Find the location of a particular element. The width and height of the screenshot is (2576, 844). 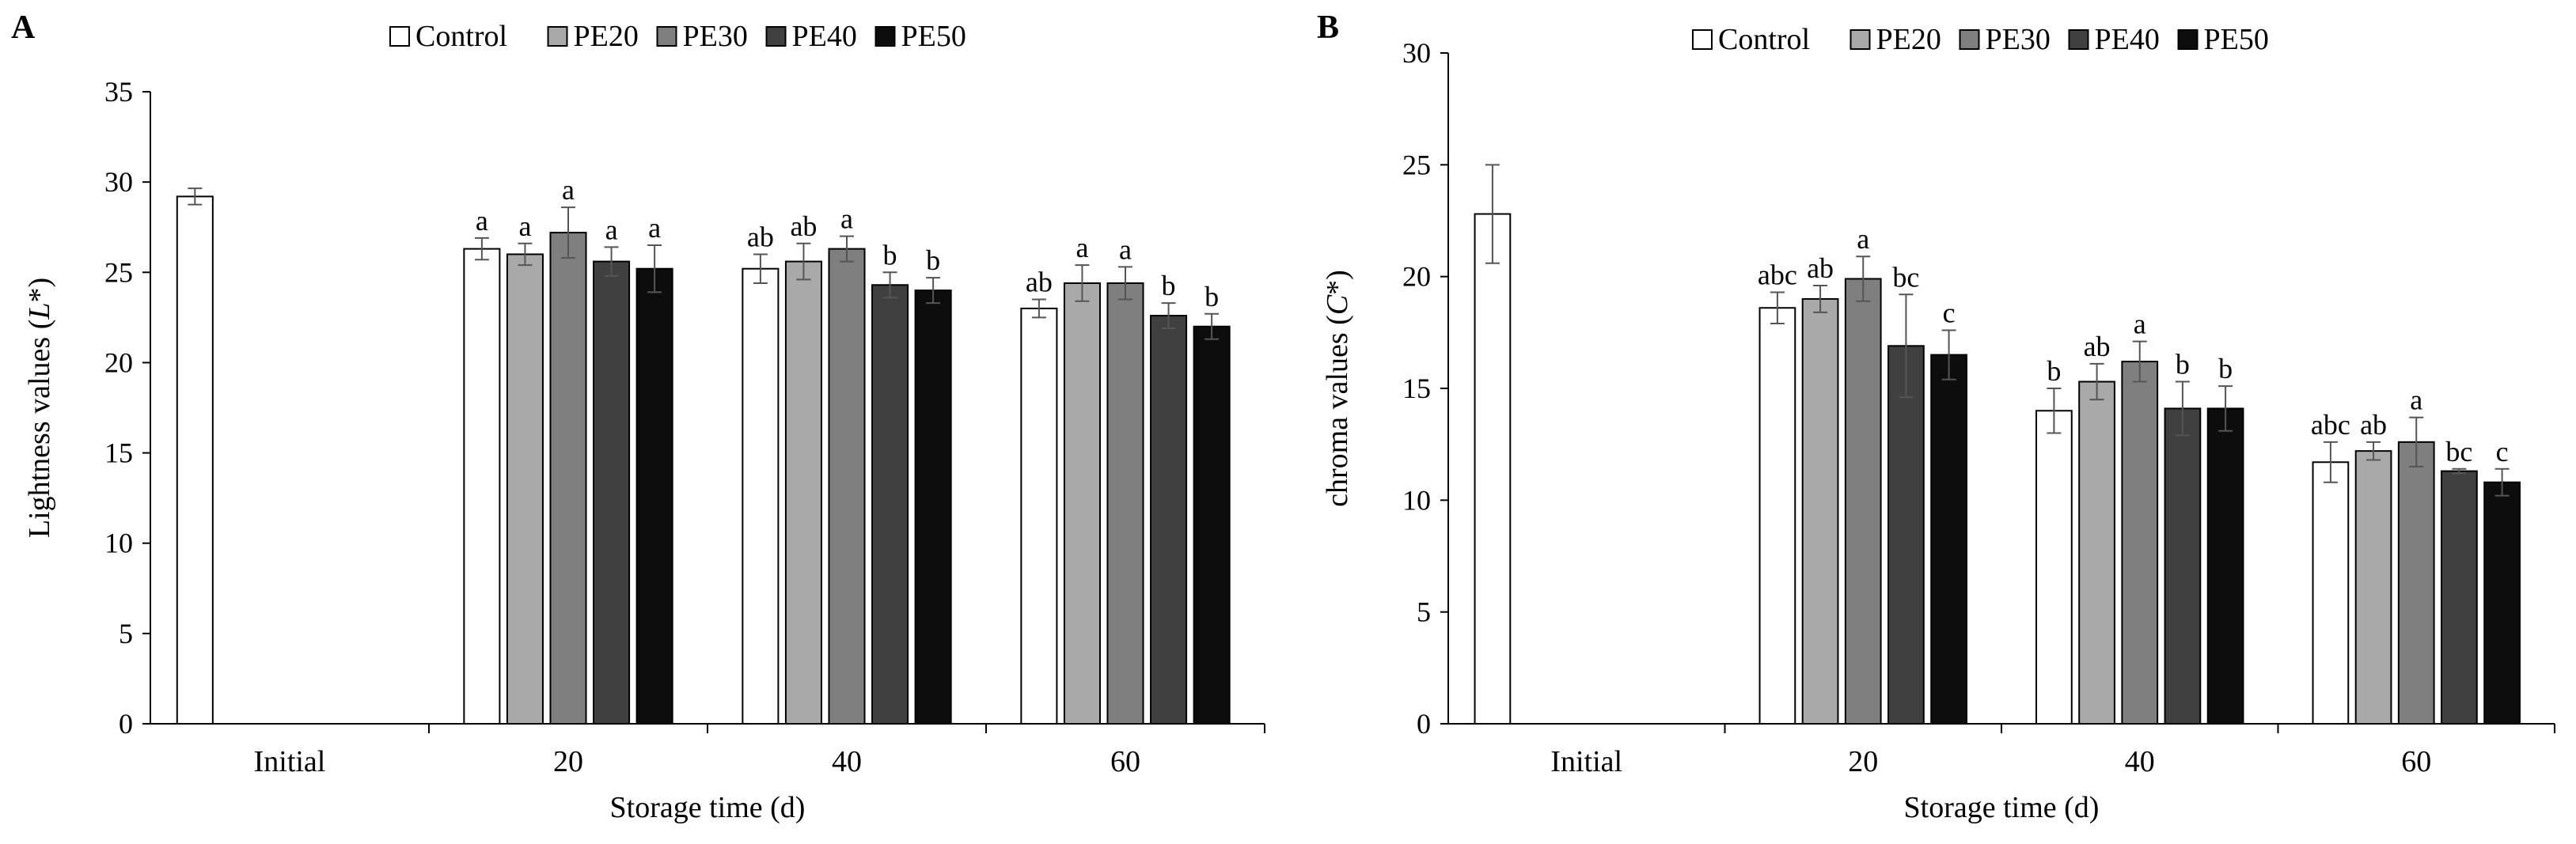

y-tick-label: 35 is located at coordinates (118, 92).